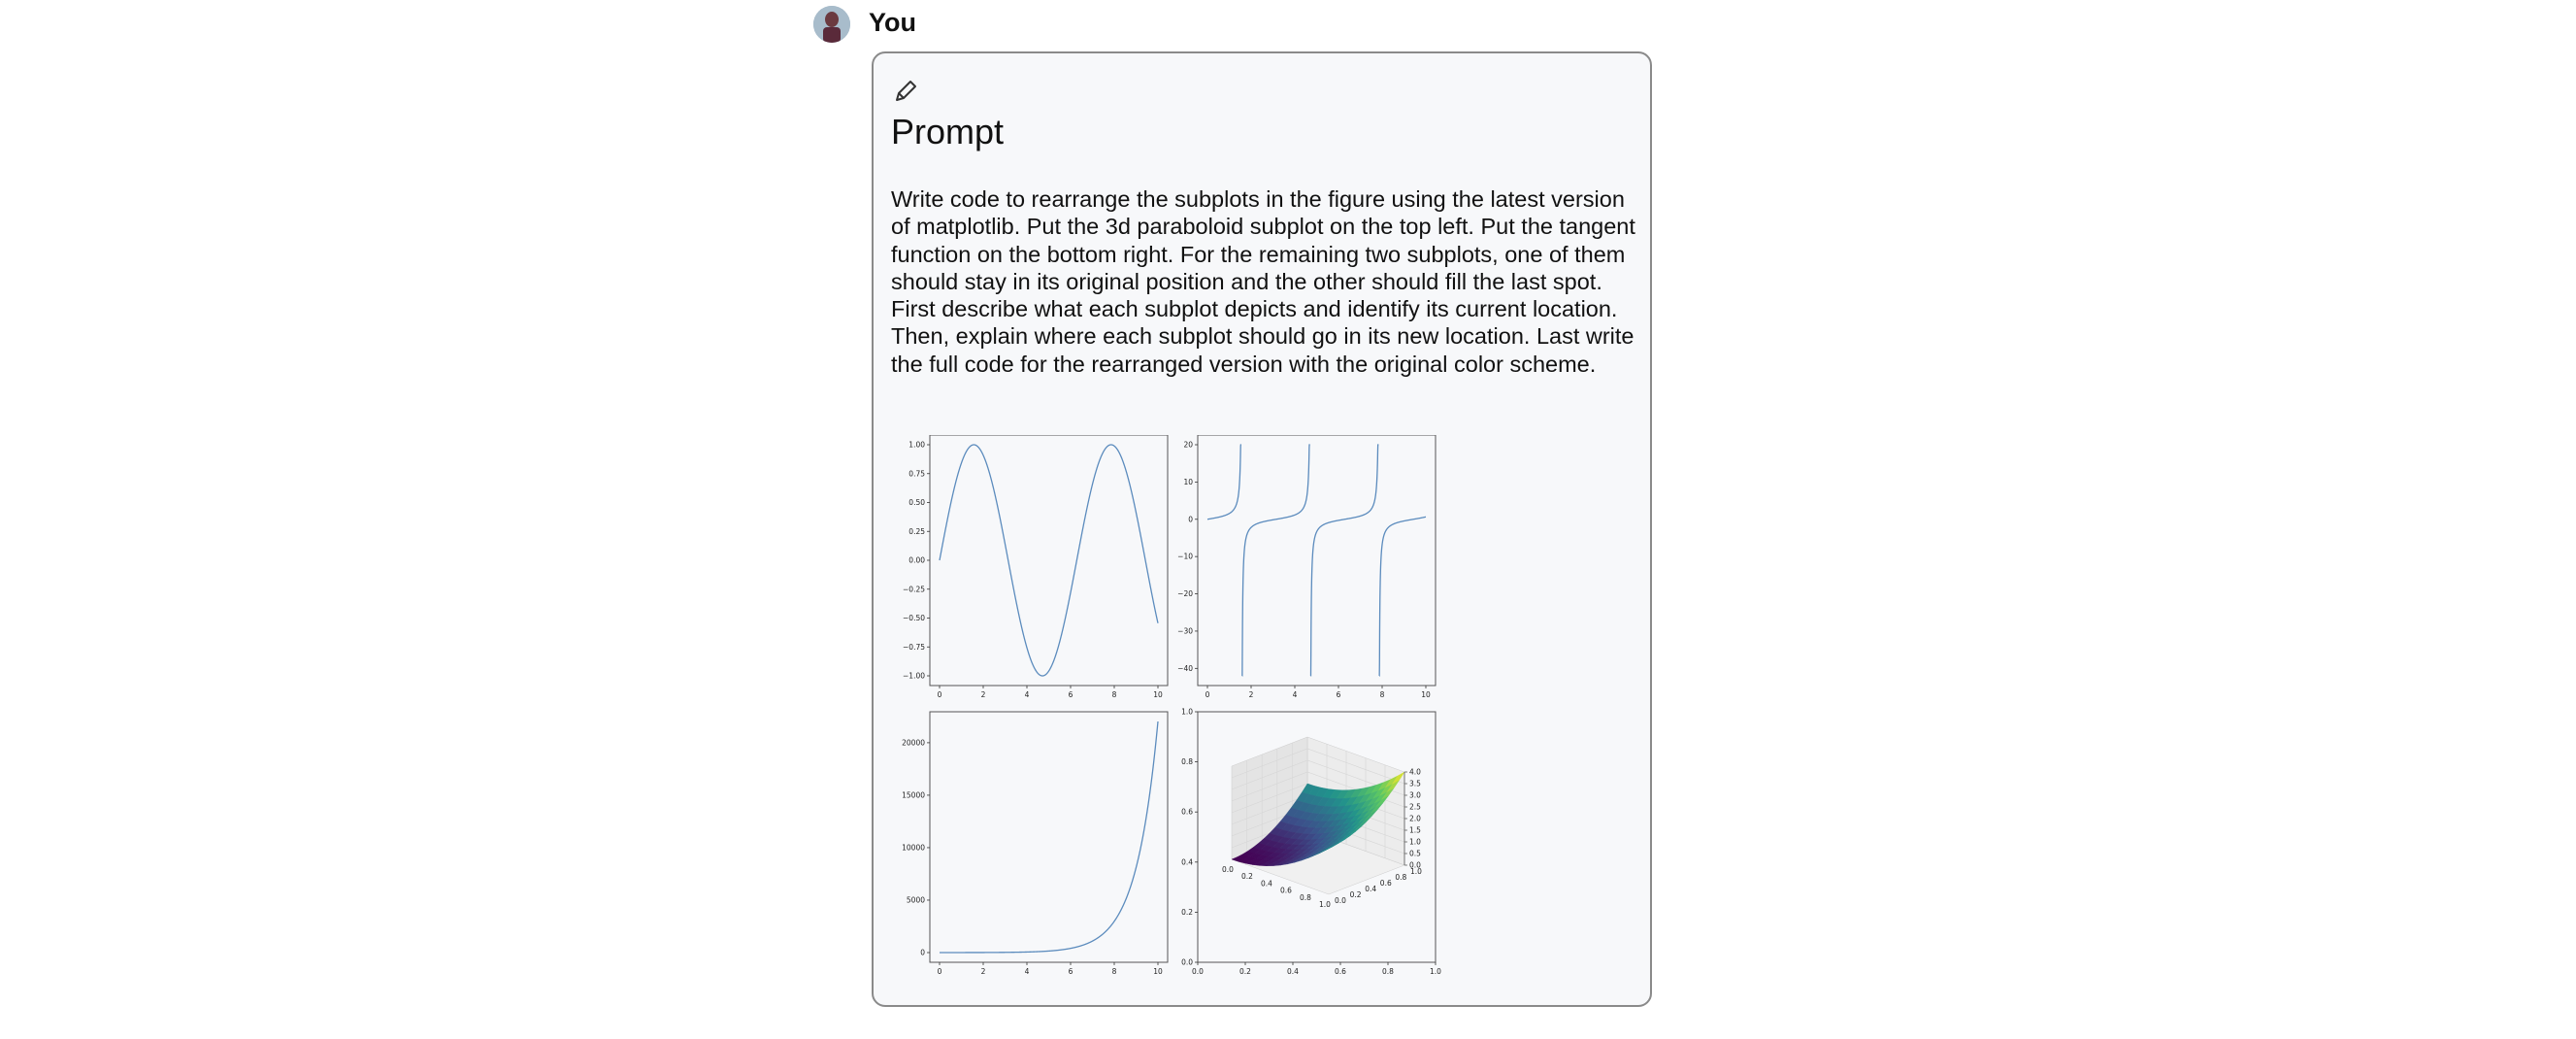 The image size is (2576, 1039). What do you see at coordinates (1435, 971) in the screenshot?
I see `outer-x-tick-label: 1.0` at bounding box center [1435, 971].